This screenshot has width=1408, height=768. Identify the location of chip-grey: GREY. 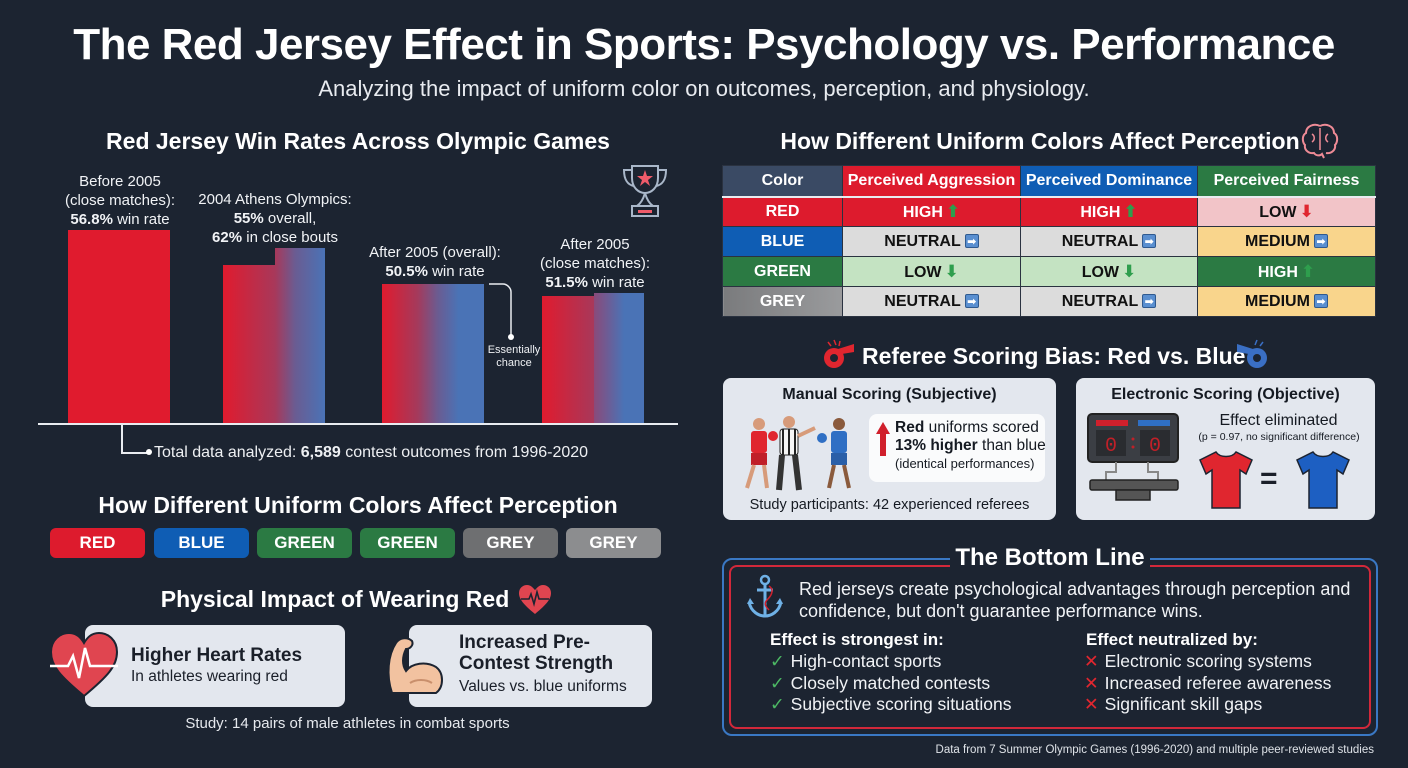
(510, 543).